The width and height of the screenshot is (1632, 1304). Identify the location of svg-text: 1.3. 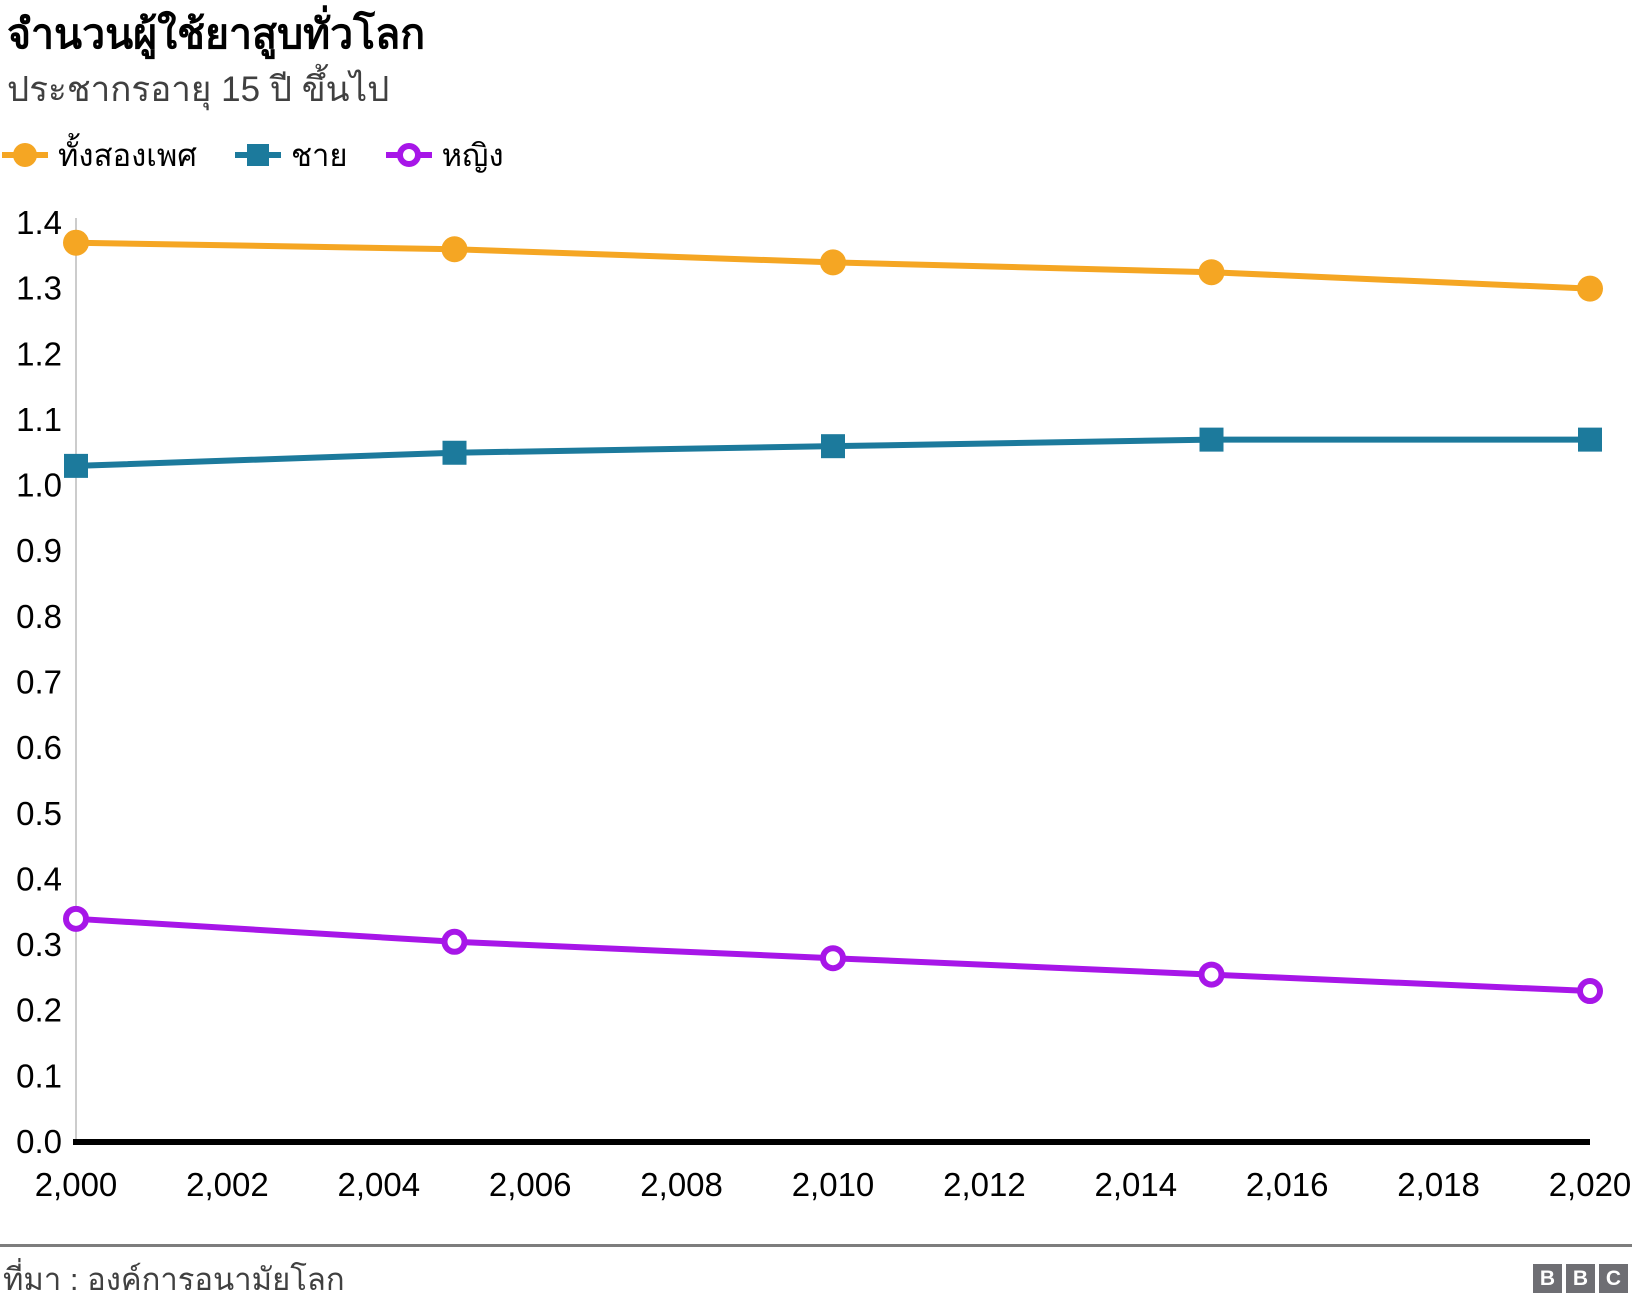
(39, 288).